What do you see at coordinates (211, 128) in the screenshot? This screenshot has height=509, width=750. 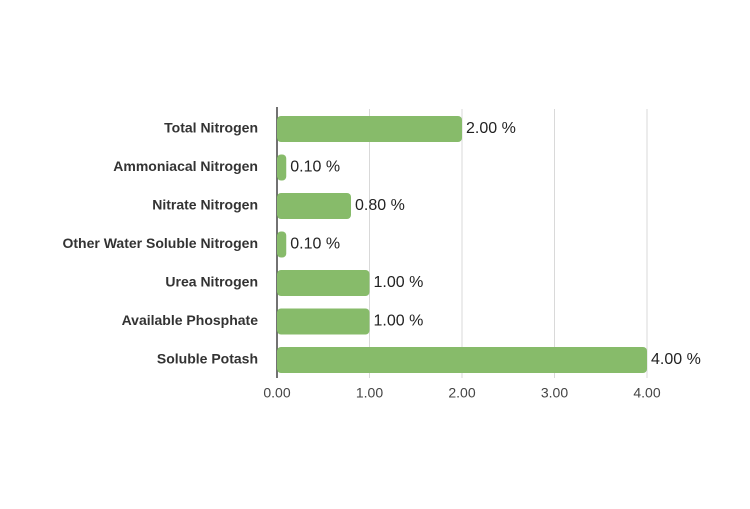 I see `category-label: Total Nitrogen` at bounding box center [211, 128].